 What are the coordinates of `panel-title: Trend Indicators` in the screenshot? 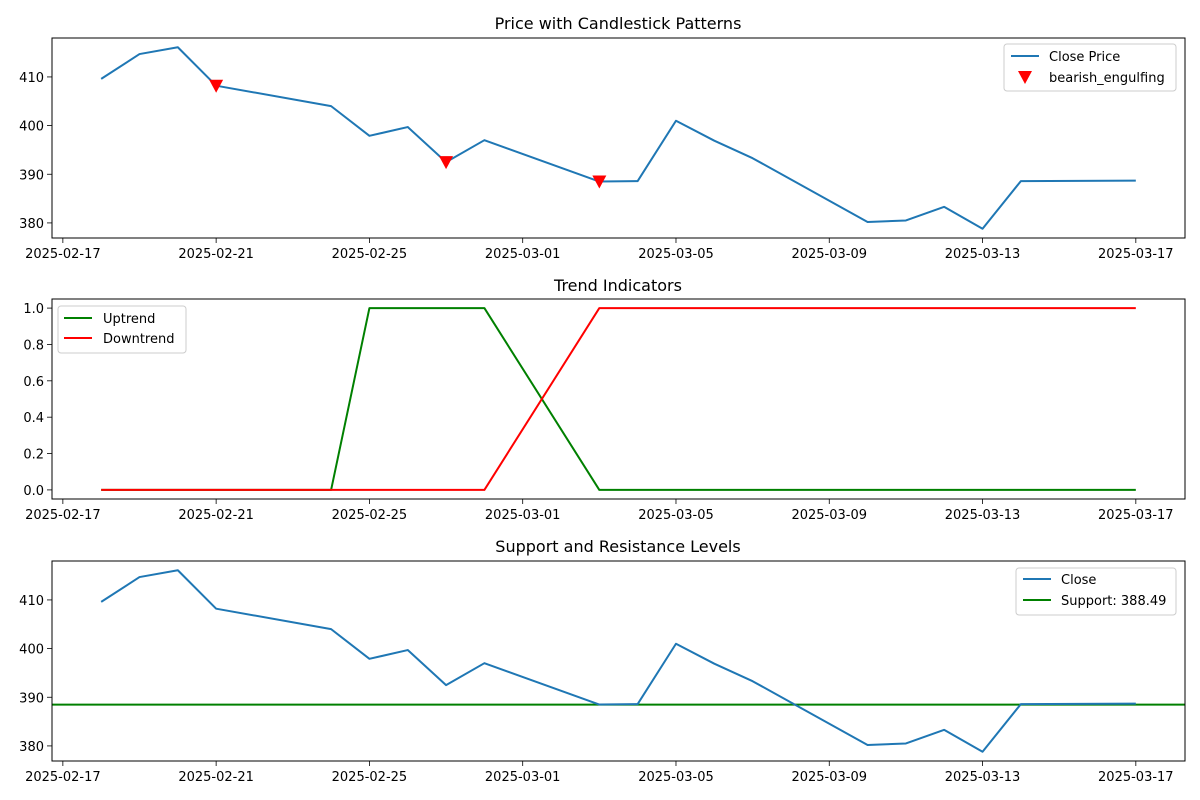 It's located at (617, 285).